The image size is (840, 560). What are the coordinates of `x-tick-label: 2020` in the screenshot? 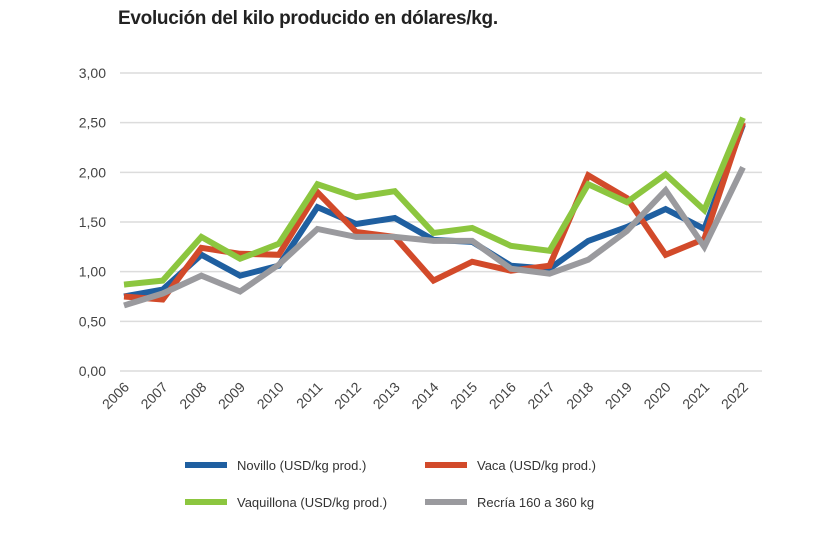 It's located at (656, 395).